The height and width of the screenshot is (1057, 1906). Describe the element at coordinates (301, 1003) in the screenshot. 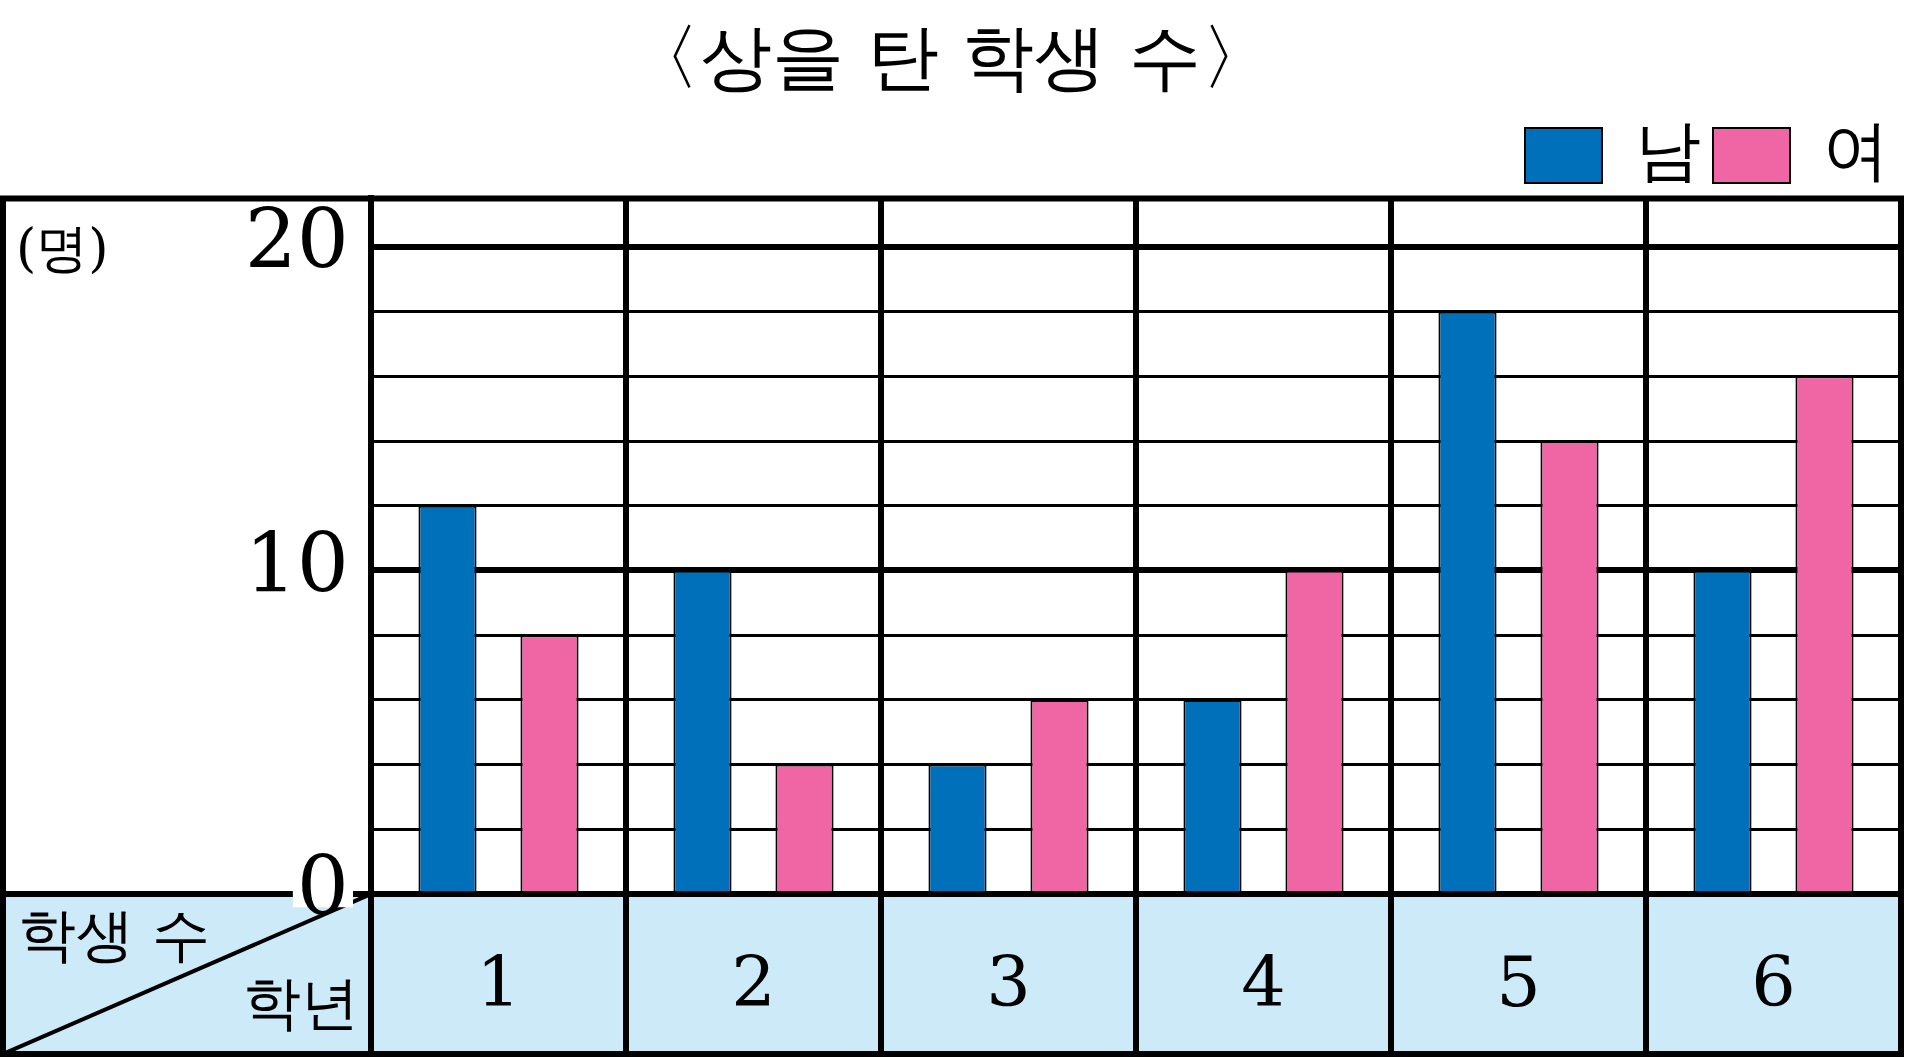

I see `x-axis-title: 학년` at that location.